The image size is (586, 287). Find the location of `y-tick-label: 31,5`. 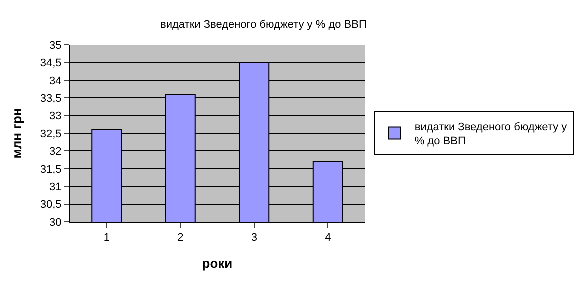

y-tick-label: 31,5 is located at coordinates (51, 170).